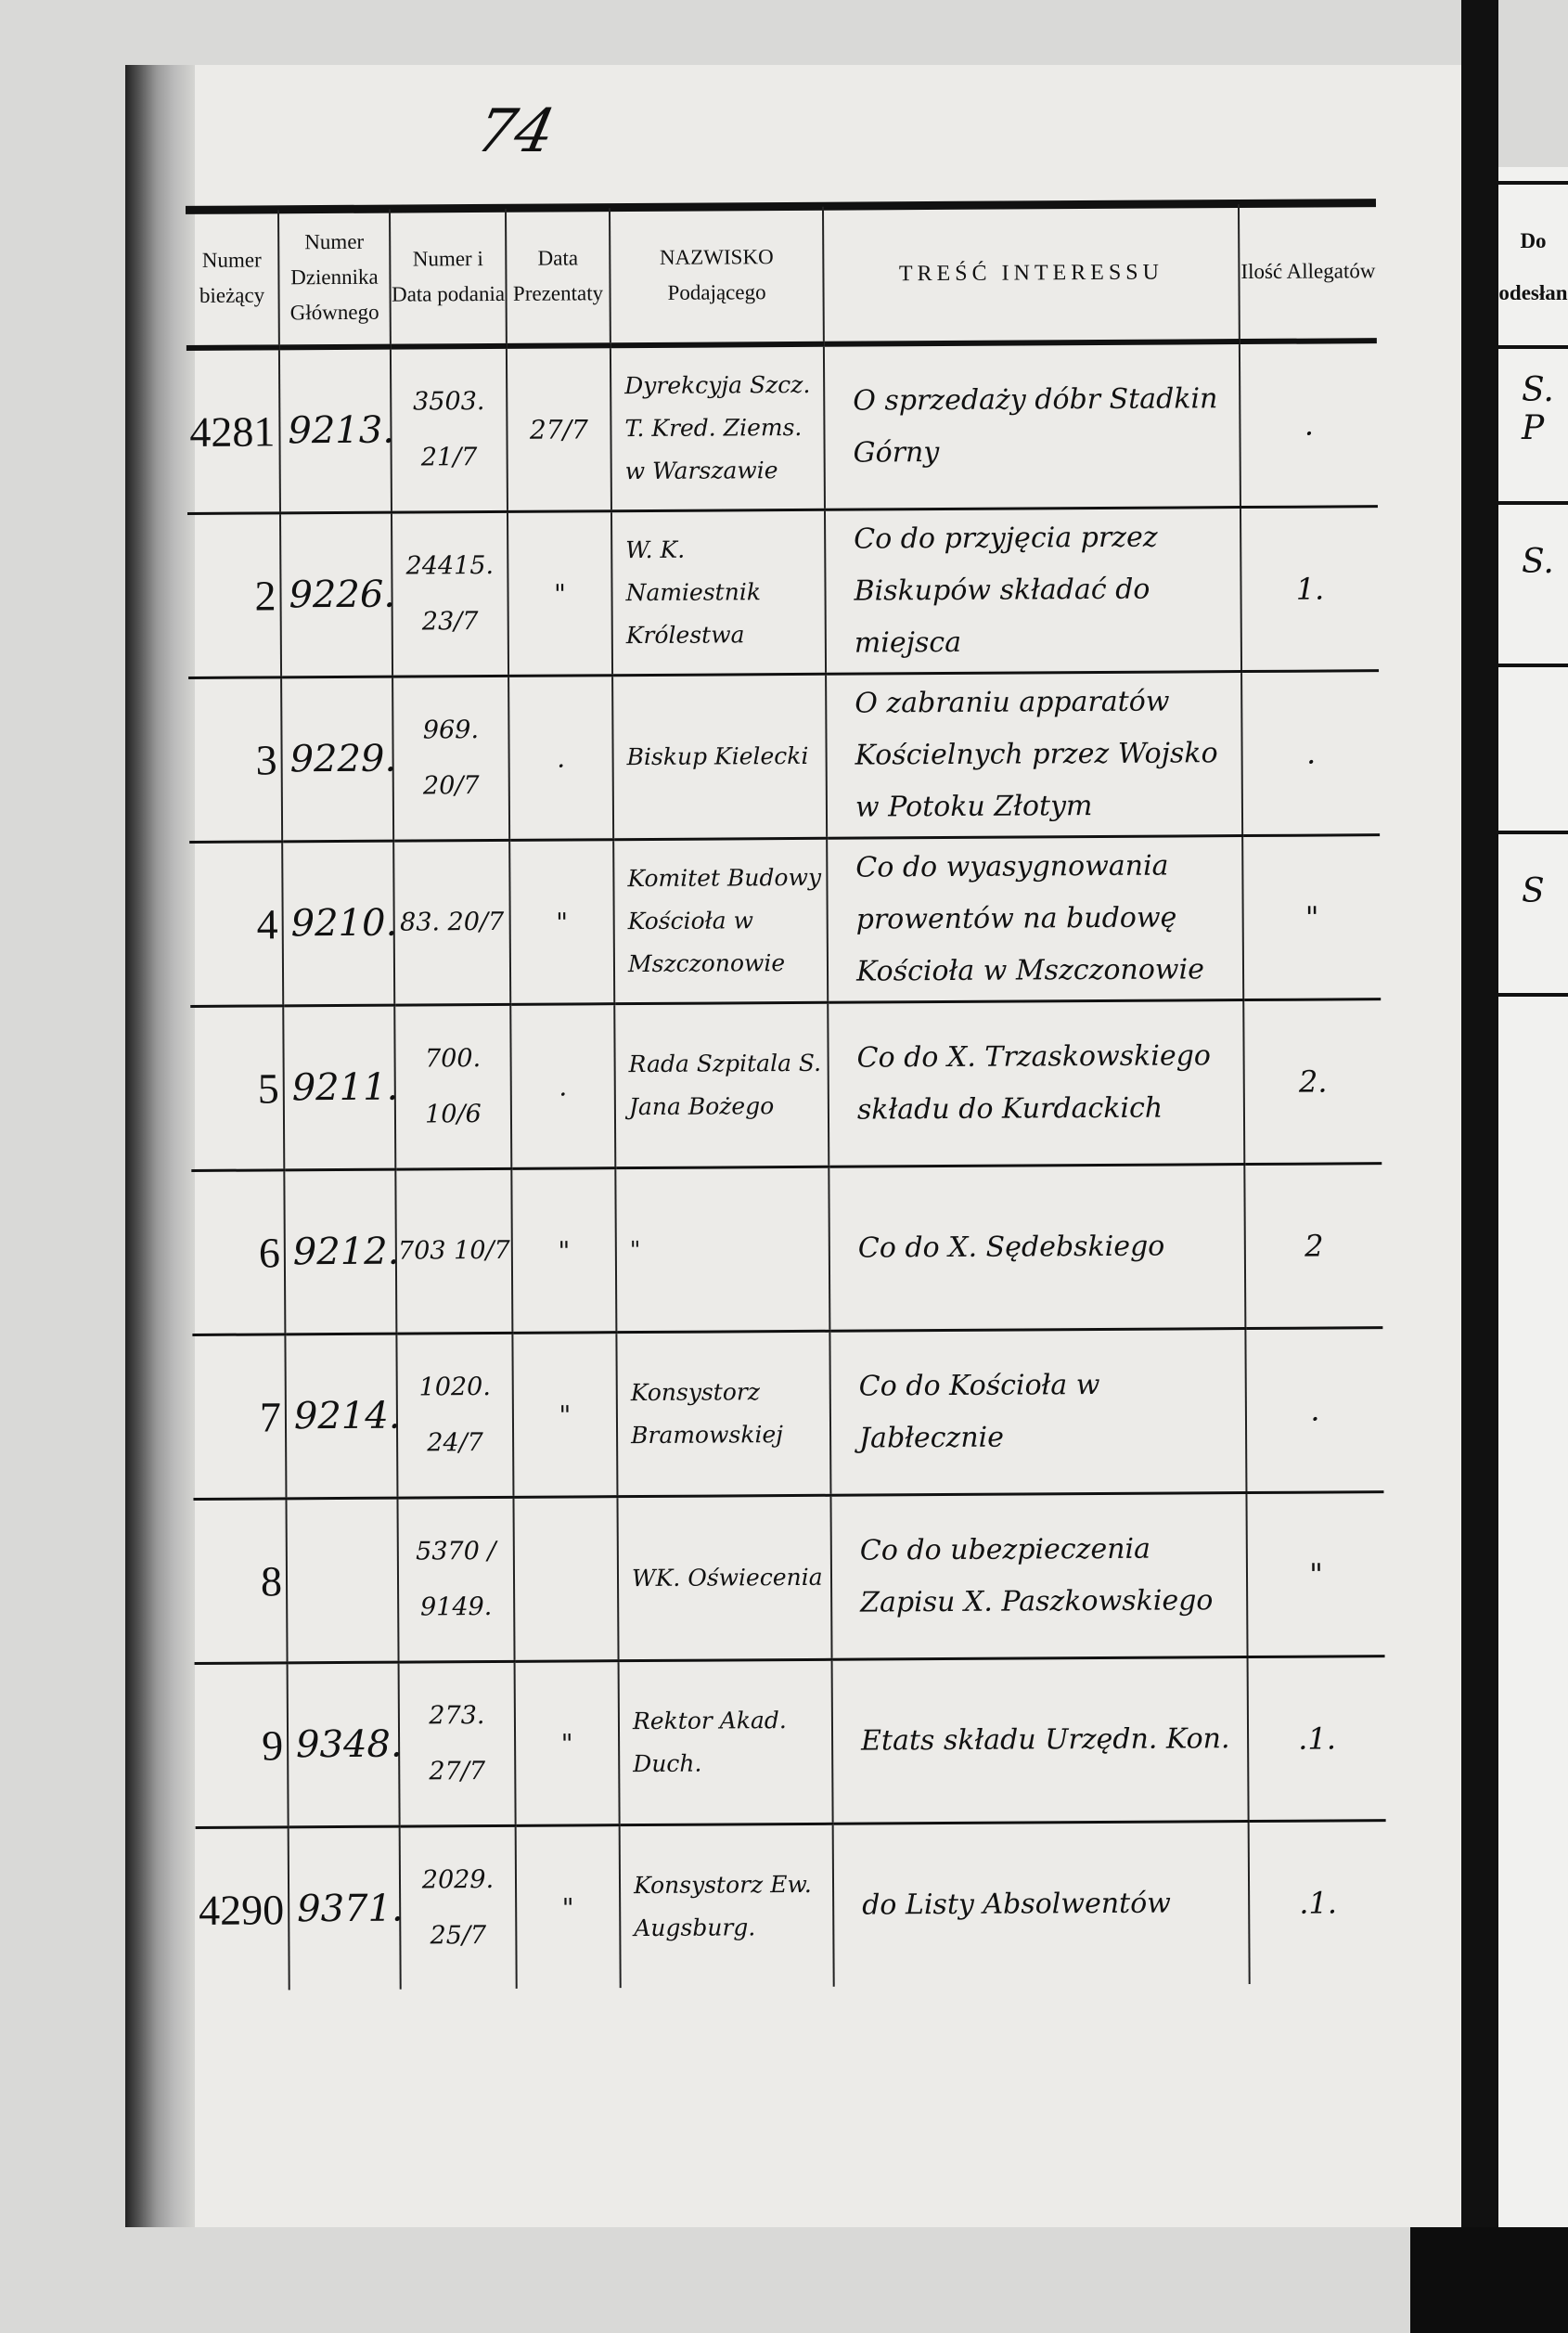 Image resolution: width=1568 pixels, height=2333 pixels. I want to click on cell-nazwisko: WK. Oświecenia, so click(725, 1578).